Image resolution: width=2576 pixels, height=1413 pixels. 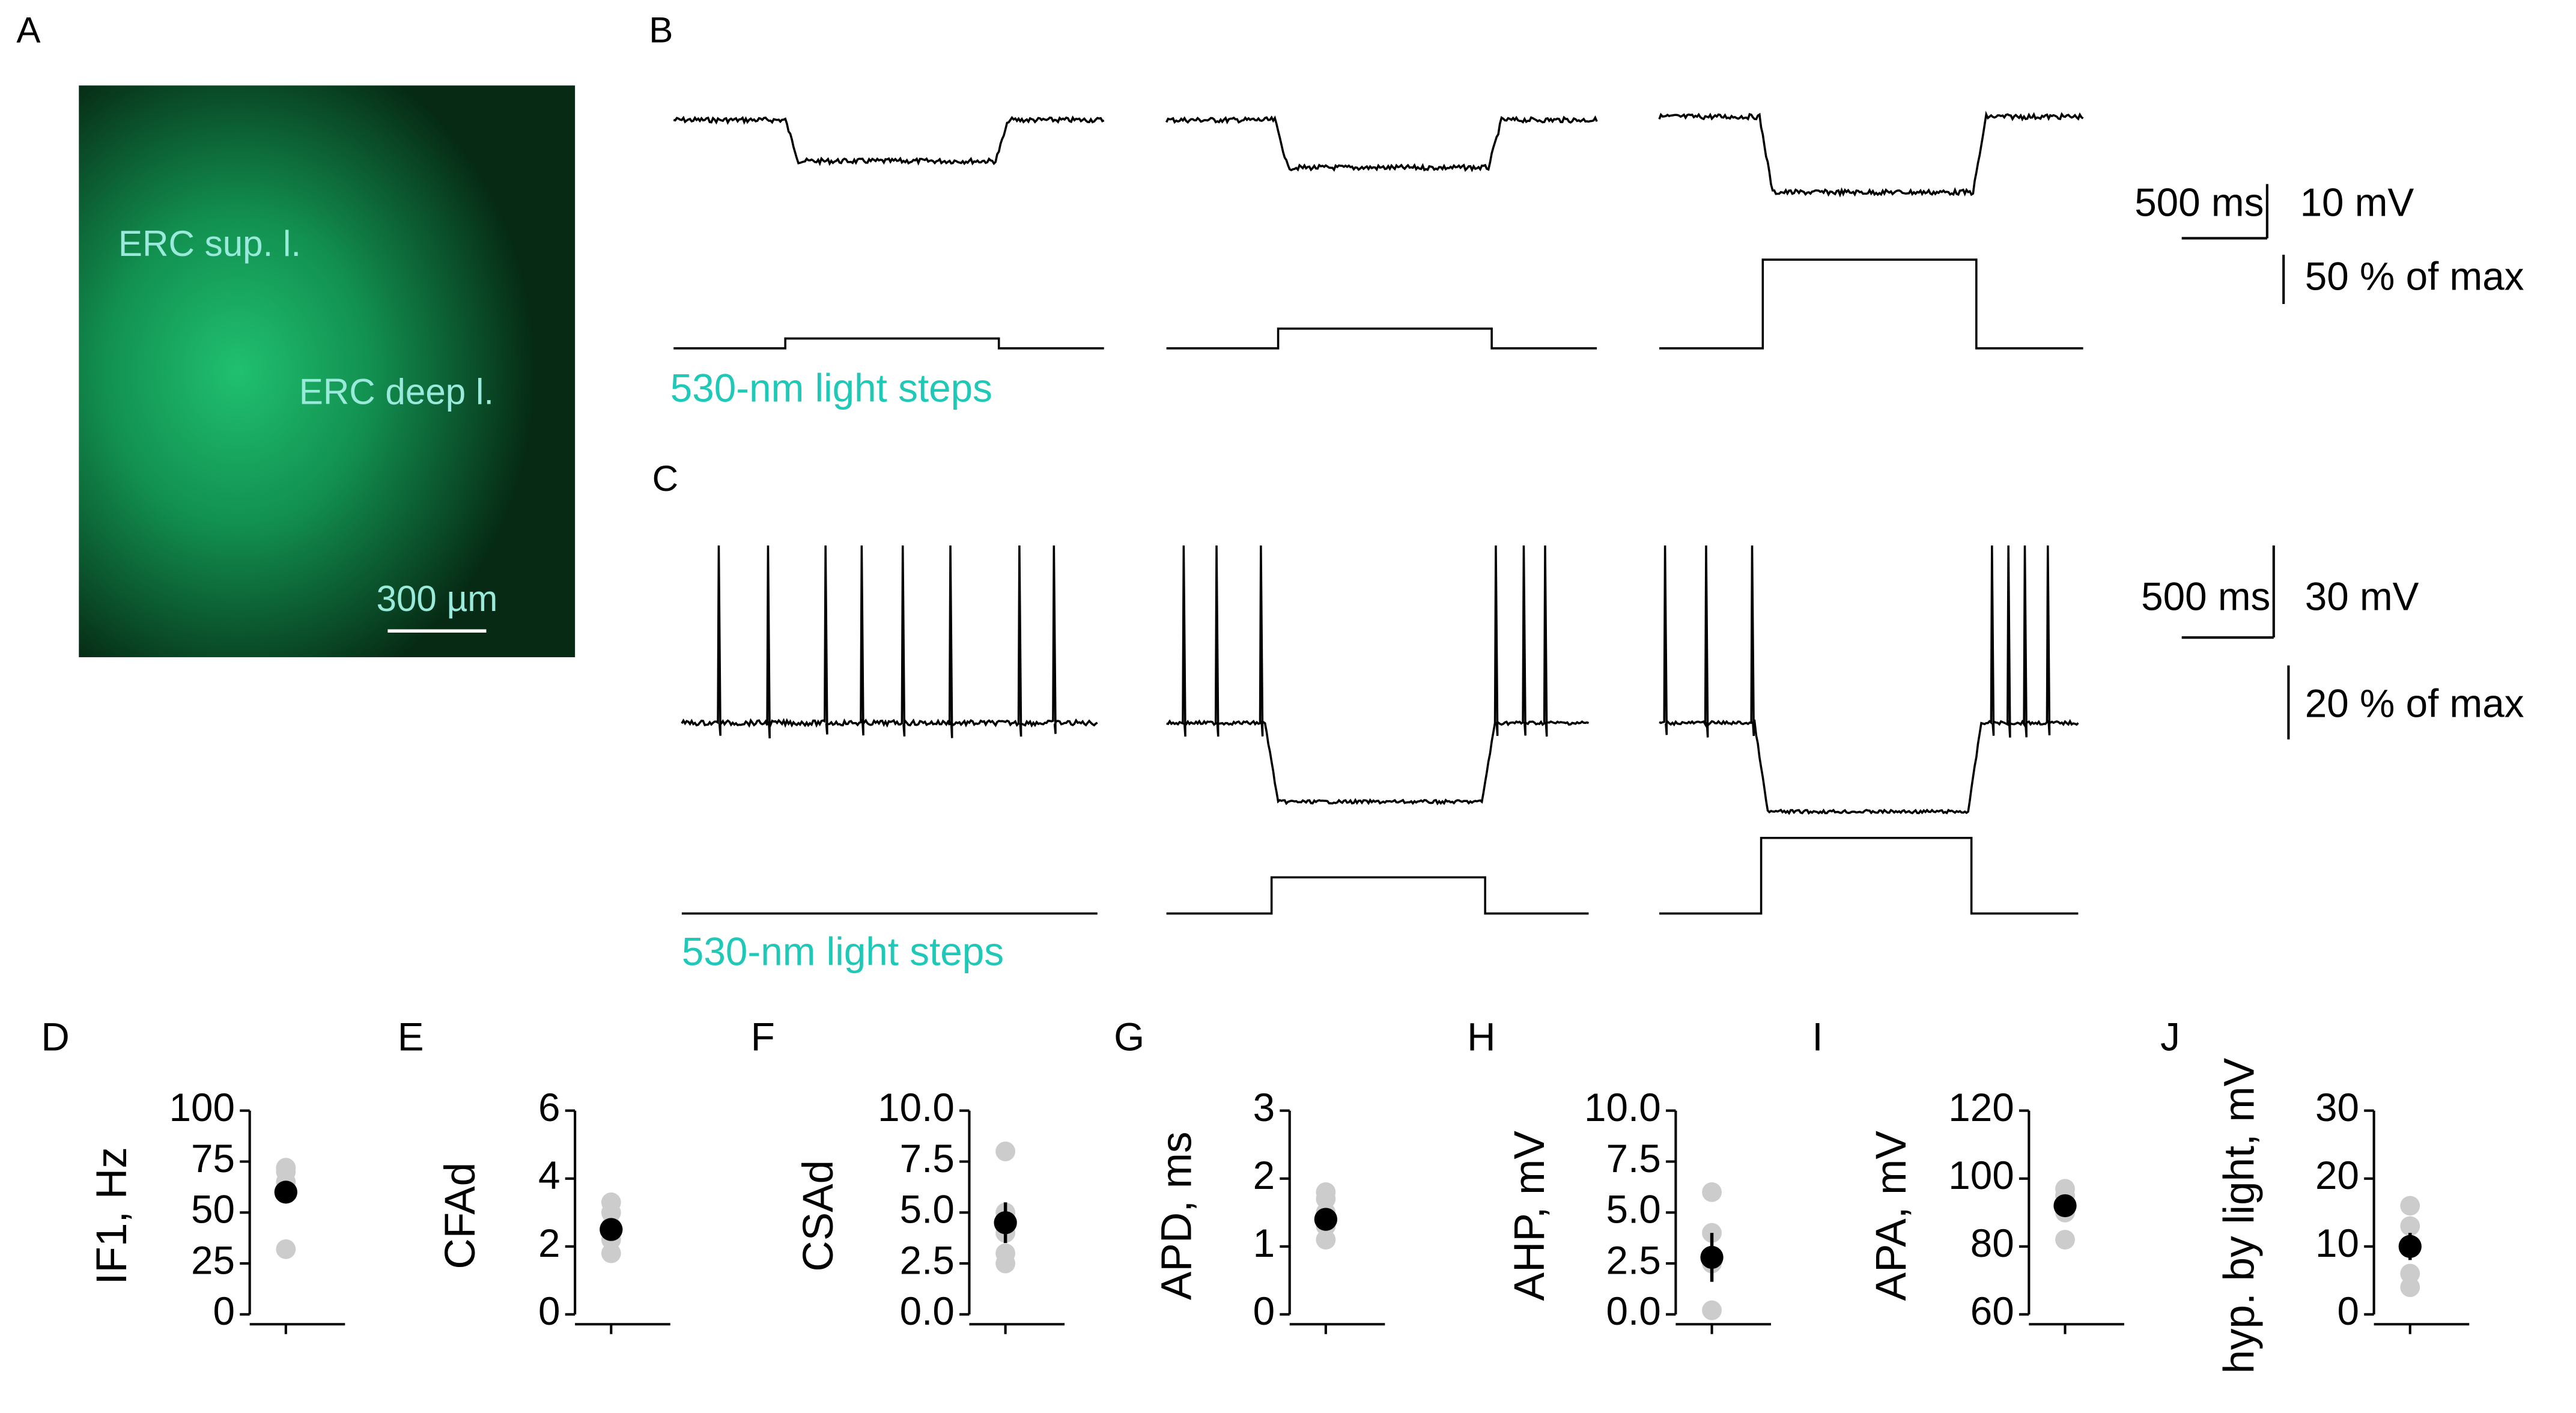 What do you see at coordinates (661, 30) in the screenshot?
I see `panel-letter: B` at bounding box center [661, 30].